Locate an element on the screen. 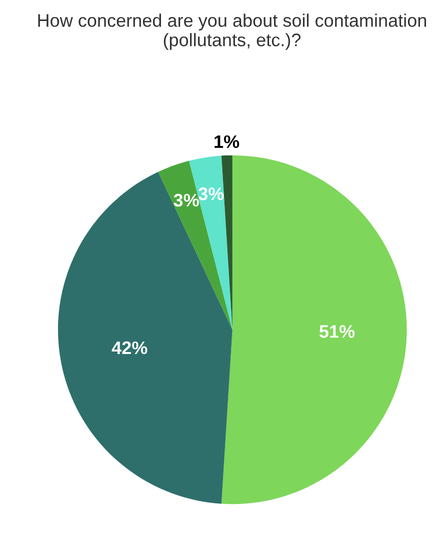  pie-slice is located at coordinates (195, 245).